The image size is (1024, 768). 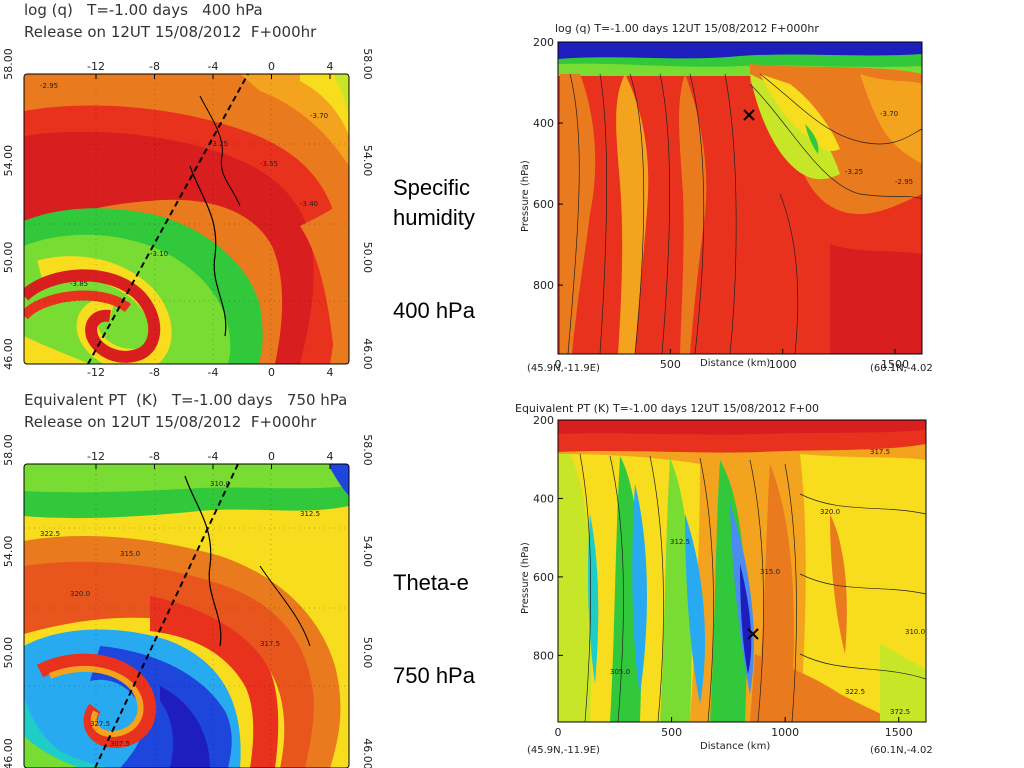 What do you see at coordinates (96, 372) in the screenshot?
I see `map-x-tick-bottom--12: -12` at bounding box center [96, 372].